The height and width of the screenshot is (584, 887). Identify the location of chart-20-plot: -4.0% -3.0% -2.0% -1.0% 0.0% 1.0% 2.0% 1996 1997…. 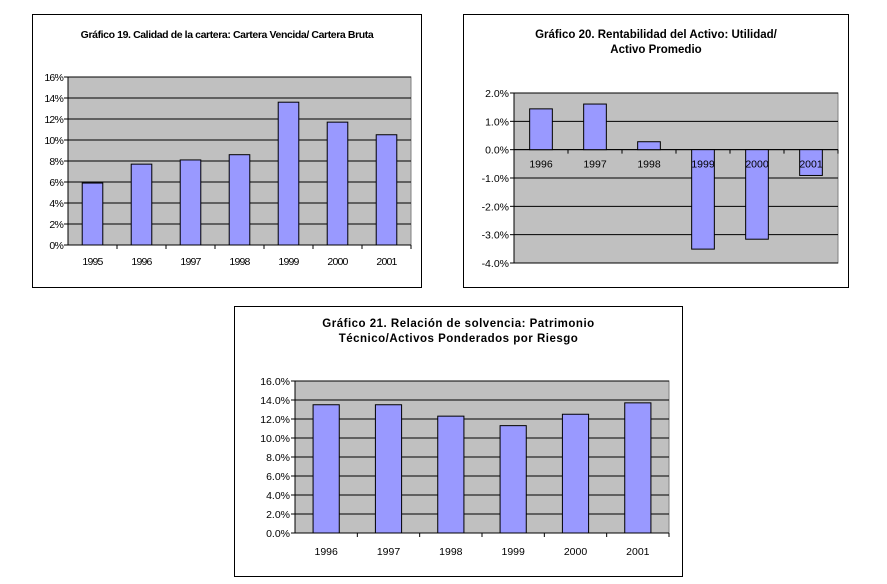
(660, 179).